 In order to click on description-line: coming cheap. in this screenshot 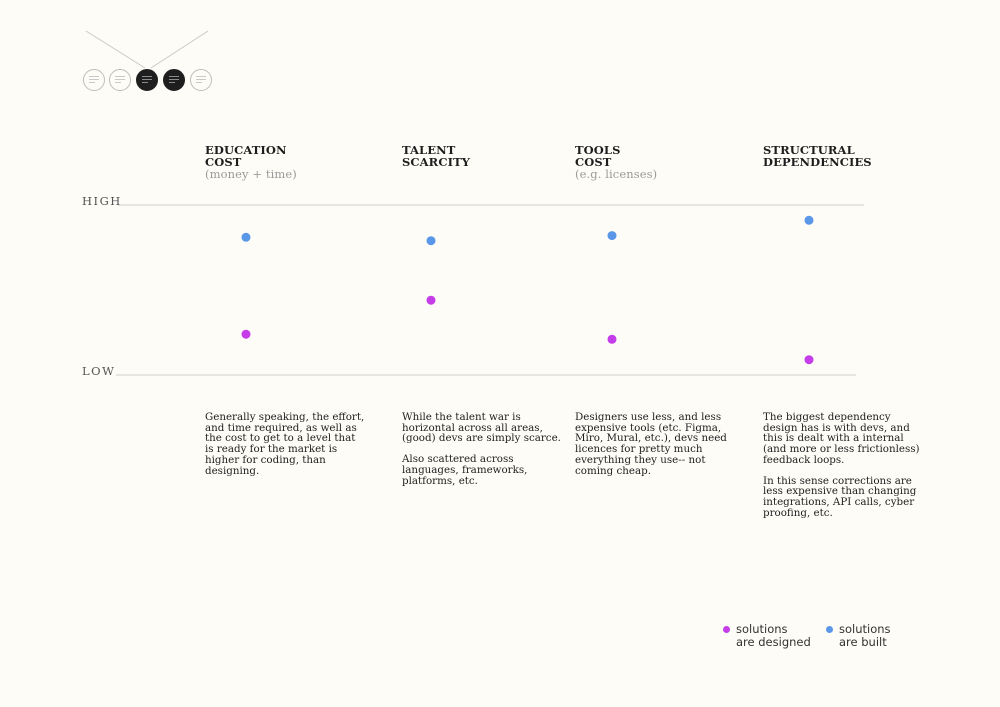, I will do `click(613, 470)`.